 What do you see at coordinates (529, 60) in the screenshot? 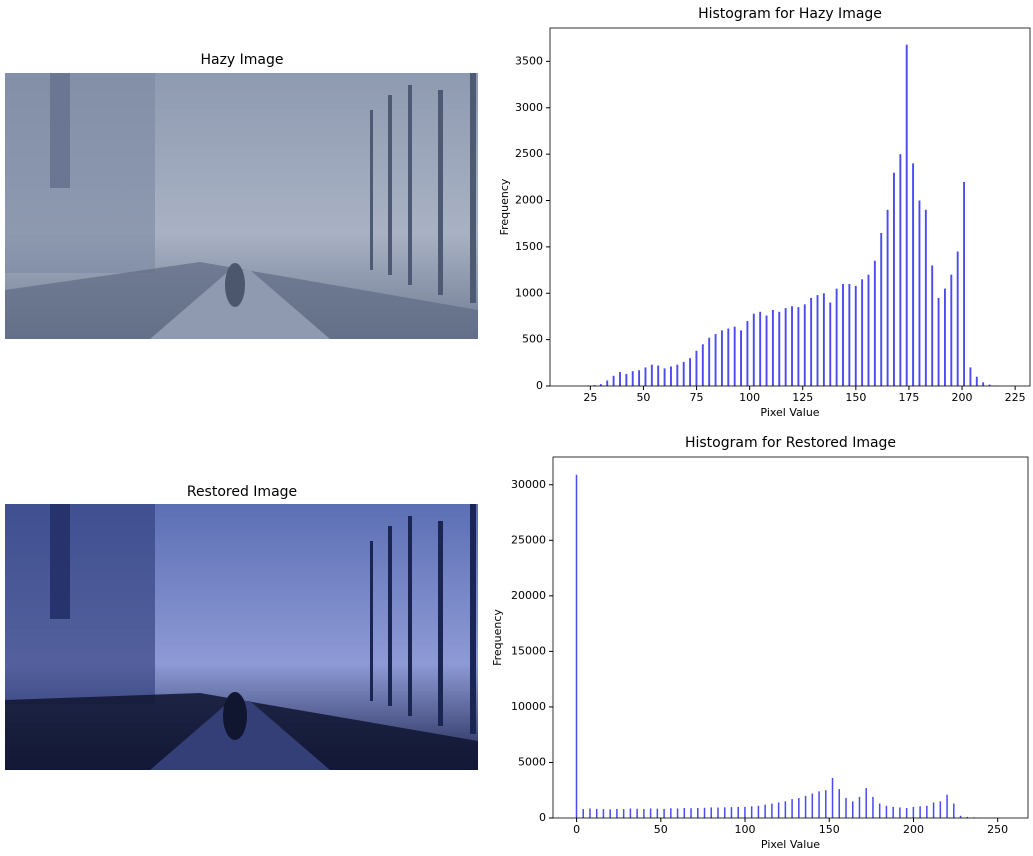
I see `y-tick-label: 3500` at bounding box center [529, 60].